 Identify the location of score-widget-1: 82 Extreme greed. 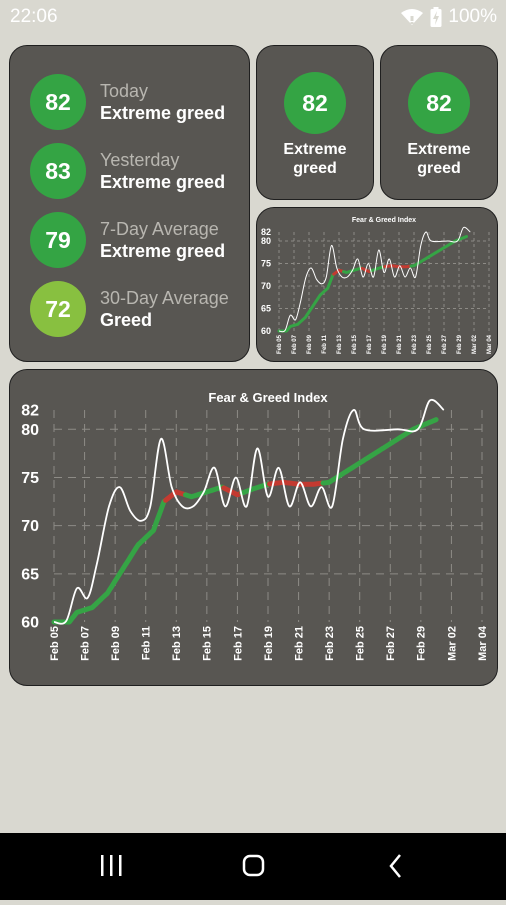
(315, 122).